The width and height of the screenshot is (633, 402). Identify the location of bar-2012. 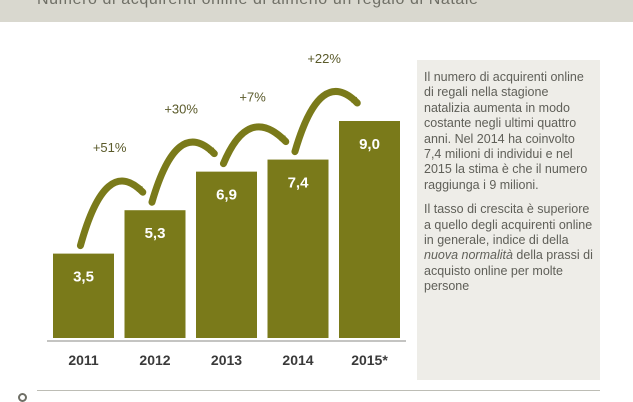
(155, 274).